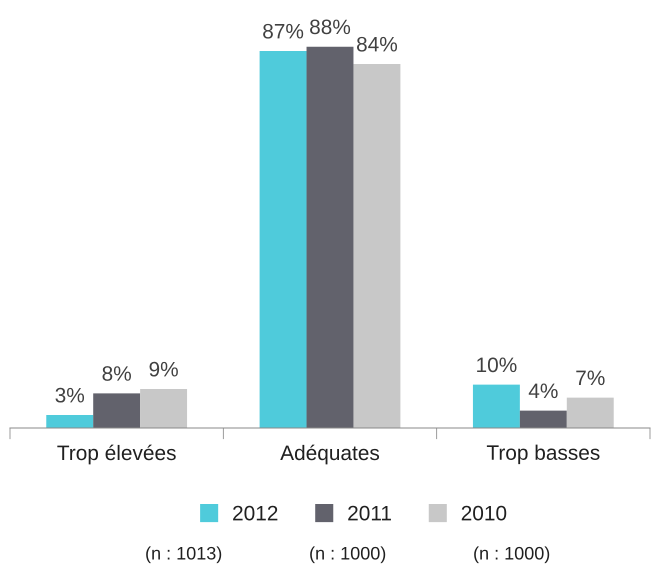 The width and height of the screenshot is (656, 569). I want to click on data-label: 84%, so click(377, 44).